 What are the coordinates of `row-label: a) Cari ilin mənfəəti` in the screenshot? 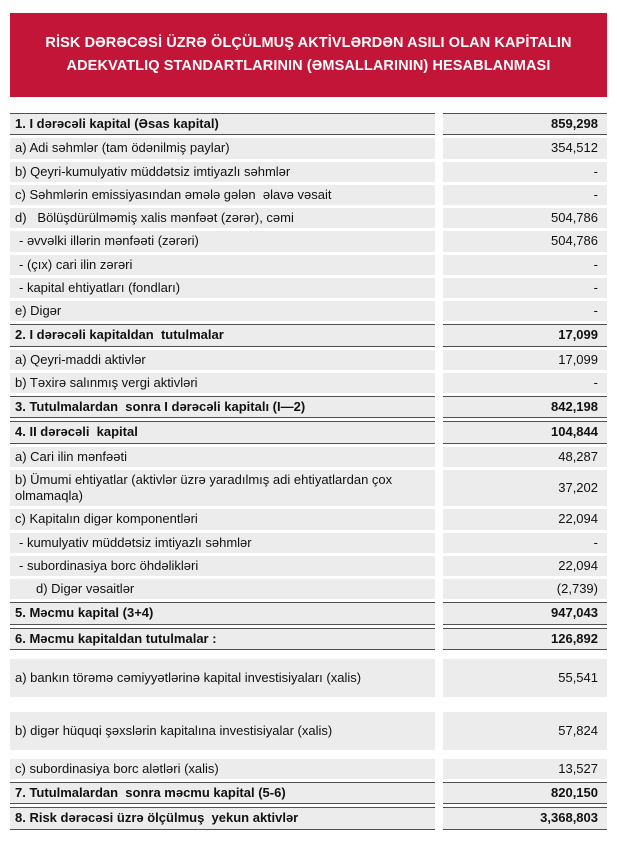 It's located at (222, 456).